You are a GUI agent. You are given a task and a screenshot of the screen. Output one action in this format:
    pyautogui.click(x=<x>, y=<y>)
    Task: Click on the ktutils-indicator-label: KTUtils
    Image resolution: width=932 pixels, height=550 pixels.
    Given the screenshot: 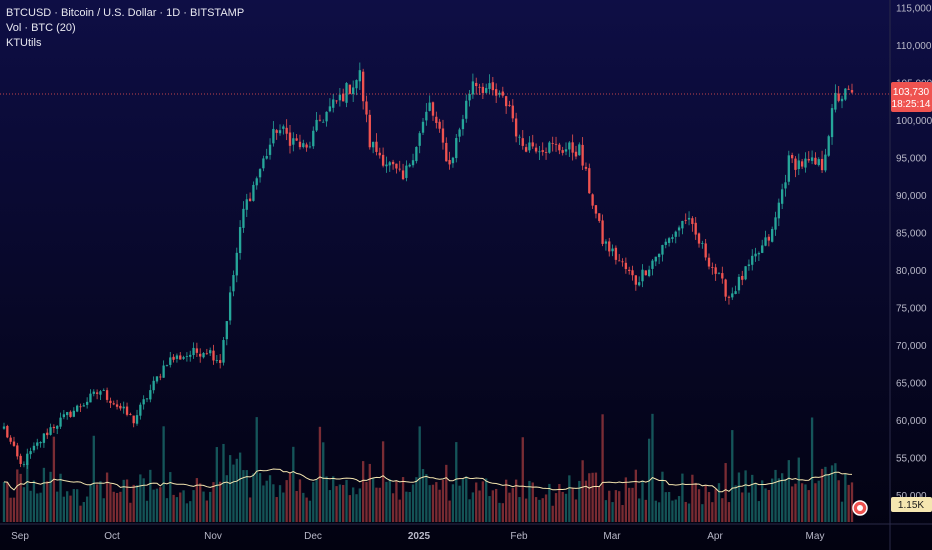 What is the action you would take?
    pyautogui.click(x=24, y=43)
    